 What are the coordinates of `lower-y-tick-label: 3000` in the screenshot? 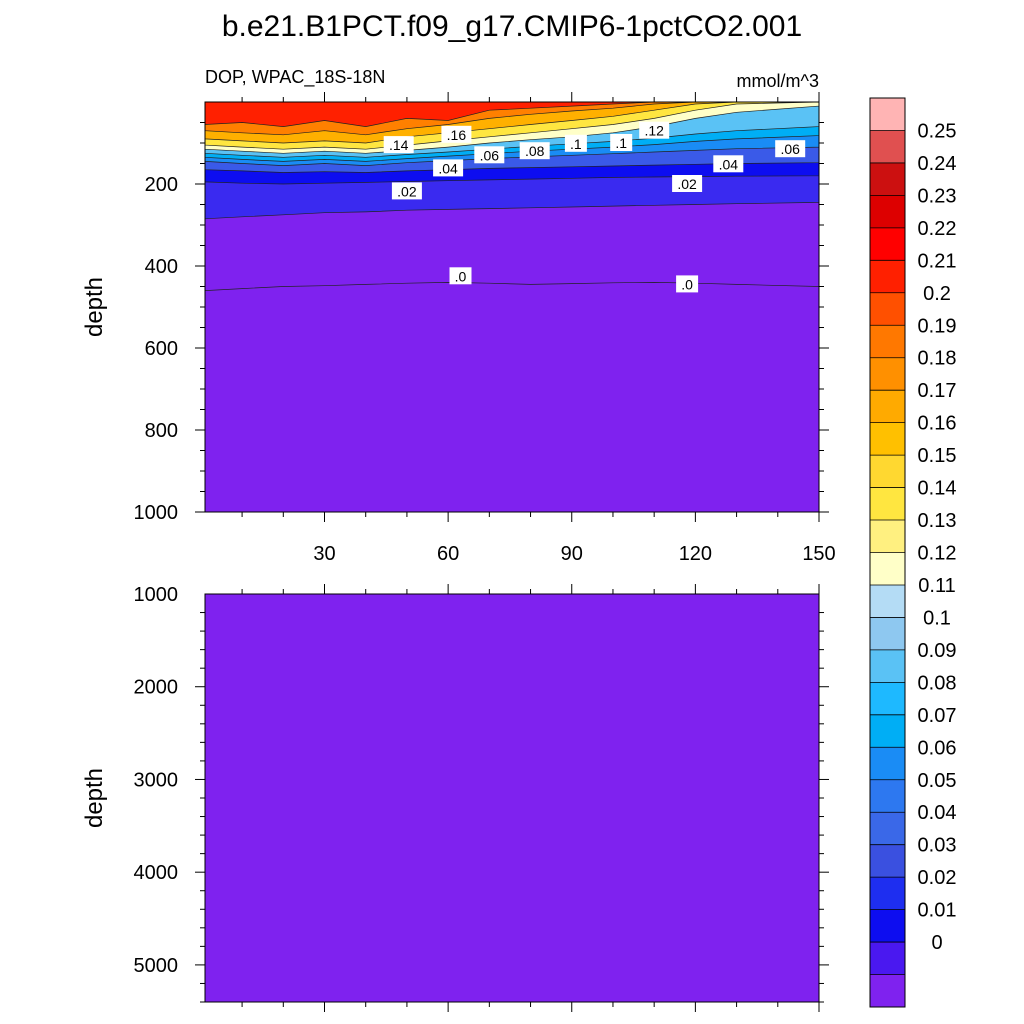 It's located at (156, 780).